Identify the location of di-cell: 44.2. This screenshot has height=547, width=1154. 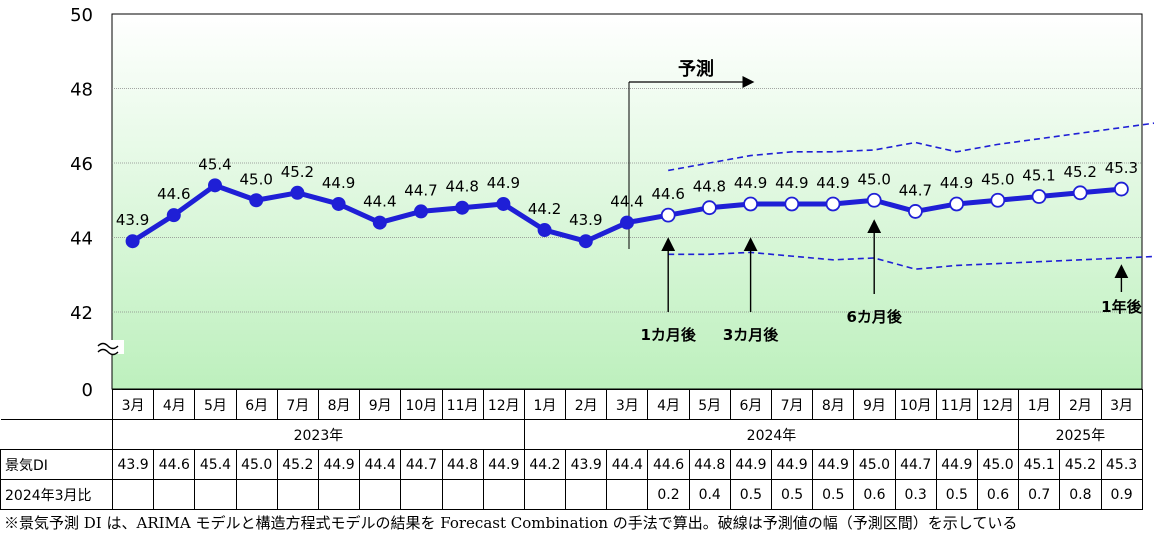
(545, 464).